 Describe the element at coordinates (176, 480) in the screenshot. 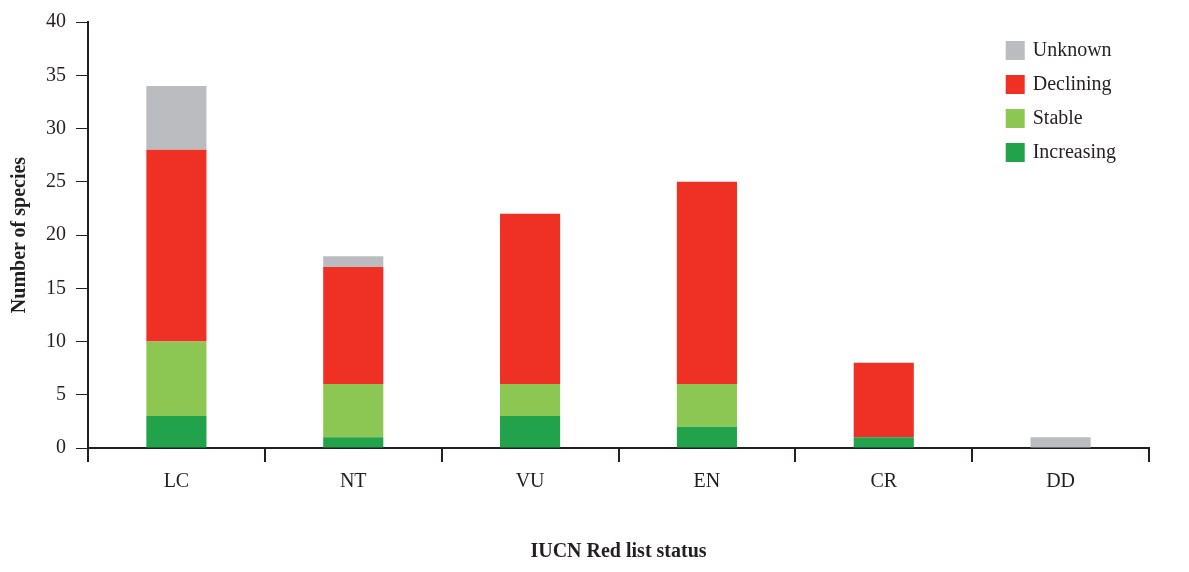

I see `x-tick-label: LC` at that location.